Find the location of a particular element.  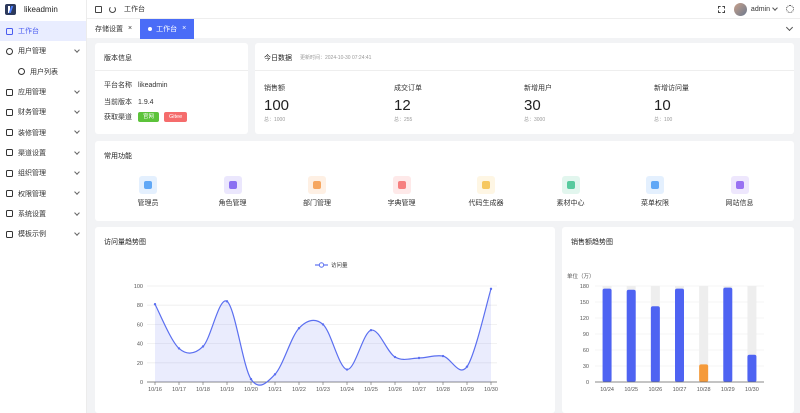

user-name: admin is located at coordinates (760, 9).